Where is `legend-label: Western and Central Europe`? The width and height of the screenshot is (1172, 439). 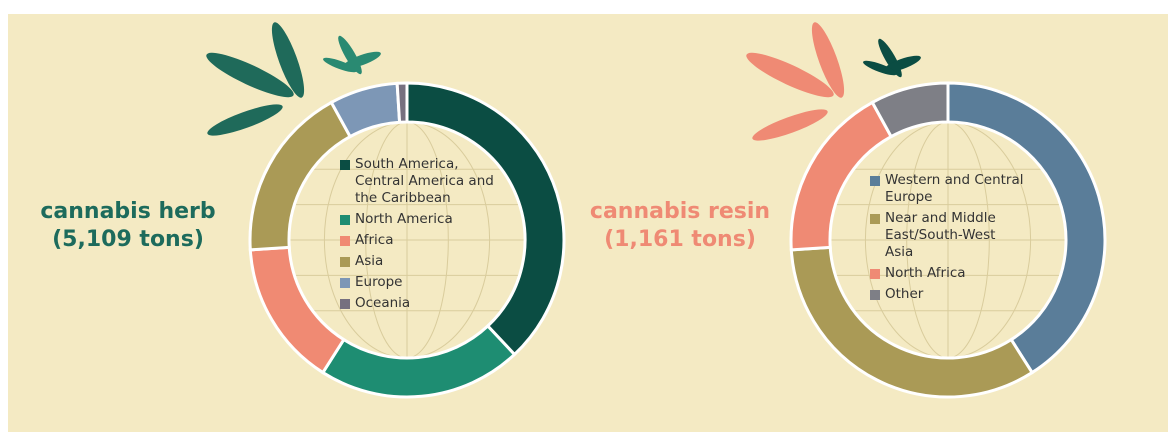
legend-label: Western and Central Europe is located at coordinates (954, 188).